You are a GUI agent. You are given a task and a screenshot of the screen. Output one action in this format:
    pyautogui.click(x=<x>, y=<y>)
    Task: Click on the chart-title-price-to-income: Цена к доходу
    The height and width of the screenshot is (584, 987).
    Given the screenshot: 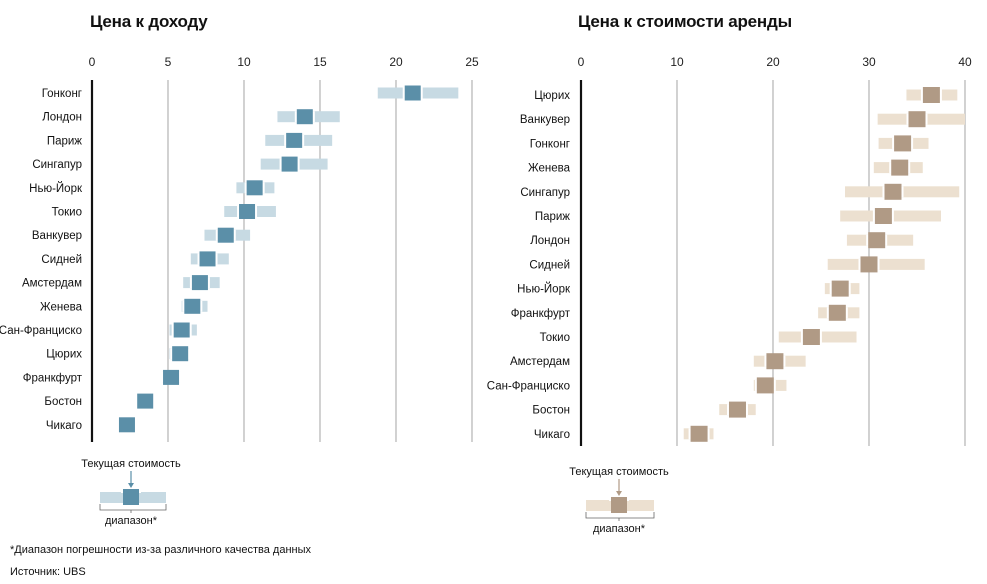 What is the action you would take?
    pyautogui.click(x=149, y=21)
    